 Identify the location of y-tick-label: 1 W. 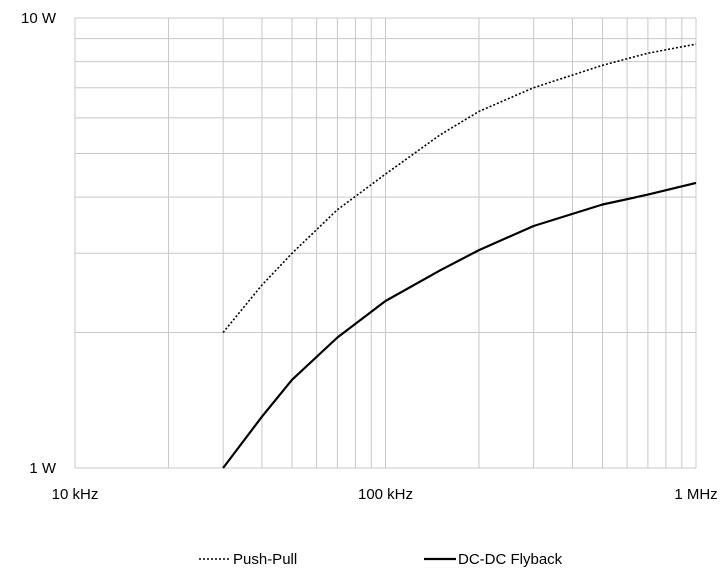
(43, 468).